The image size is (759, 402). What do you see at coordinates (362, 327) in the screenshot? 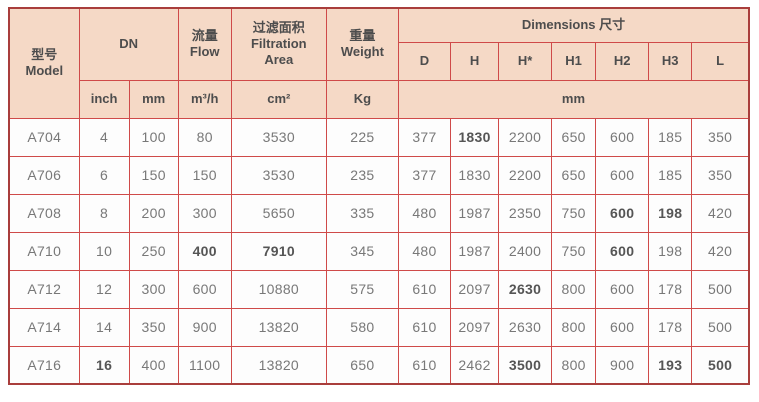
I see `value-cell: 580` at bounding box center [362, 327].